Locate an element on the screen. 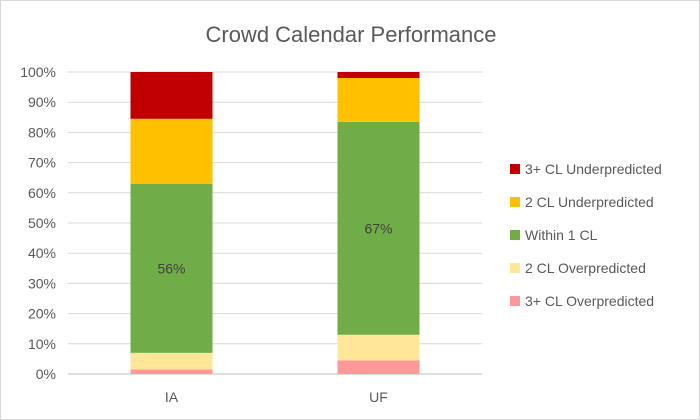  x-axis: IA UF is located at coordinates (276, 397).